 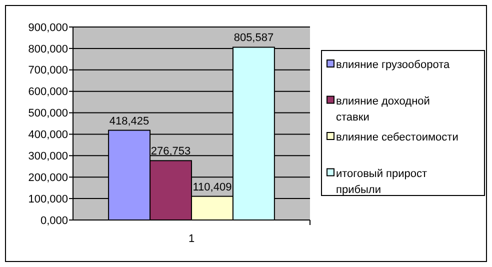 I want to click on data-label: 418,425, so click(x=129, y=121).